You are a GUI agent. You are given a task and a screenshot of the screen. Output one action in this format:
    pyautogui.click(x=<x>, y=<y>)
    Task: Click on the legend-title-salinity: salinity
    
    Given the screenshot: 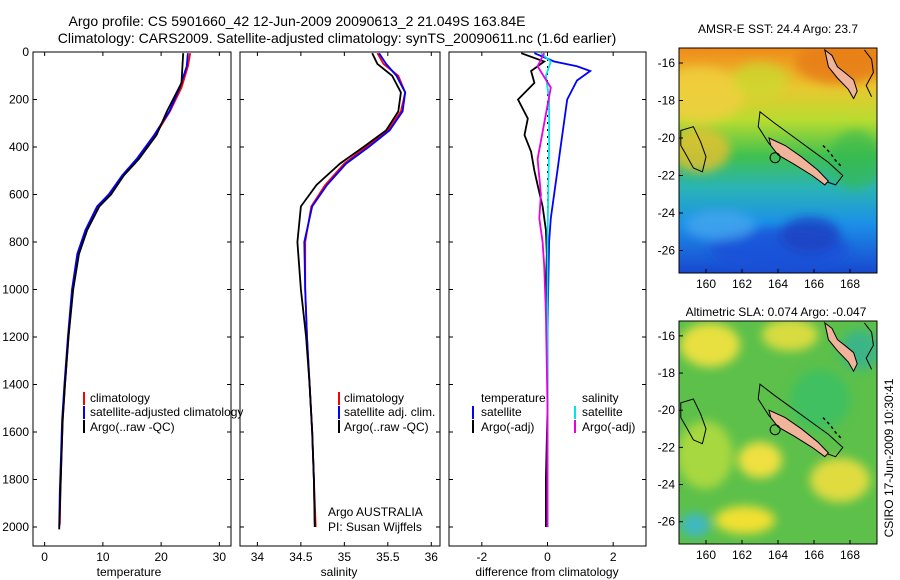 What is the action you would take?
    pyautogui.click(x=600, y=398)
    